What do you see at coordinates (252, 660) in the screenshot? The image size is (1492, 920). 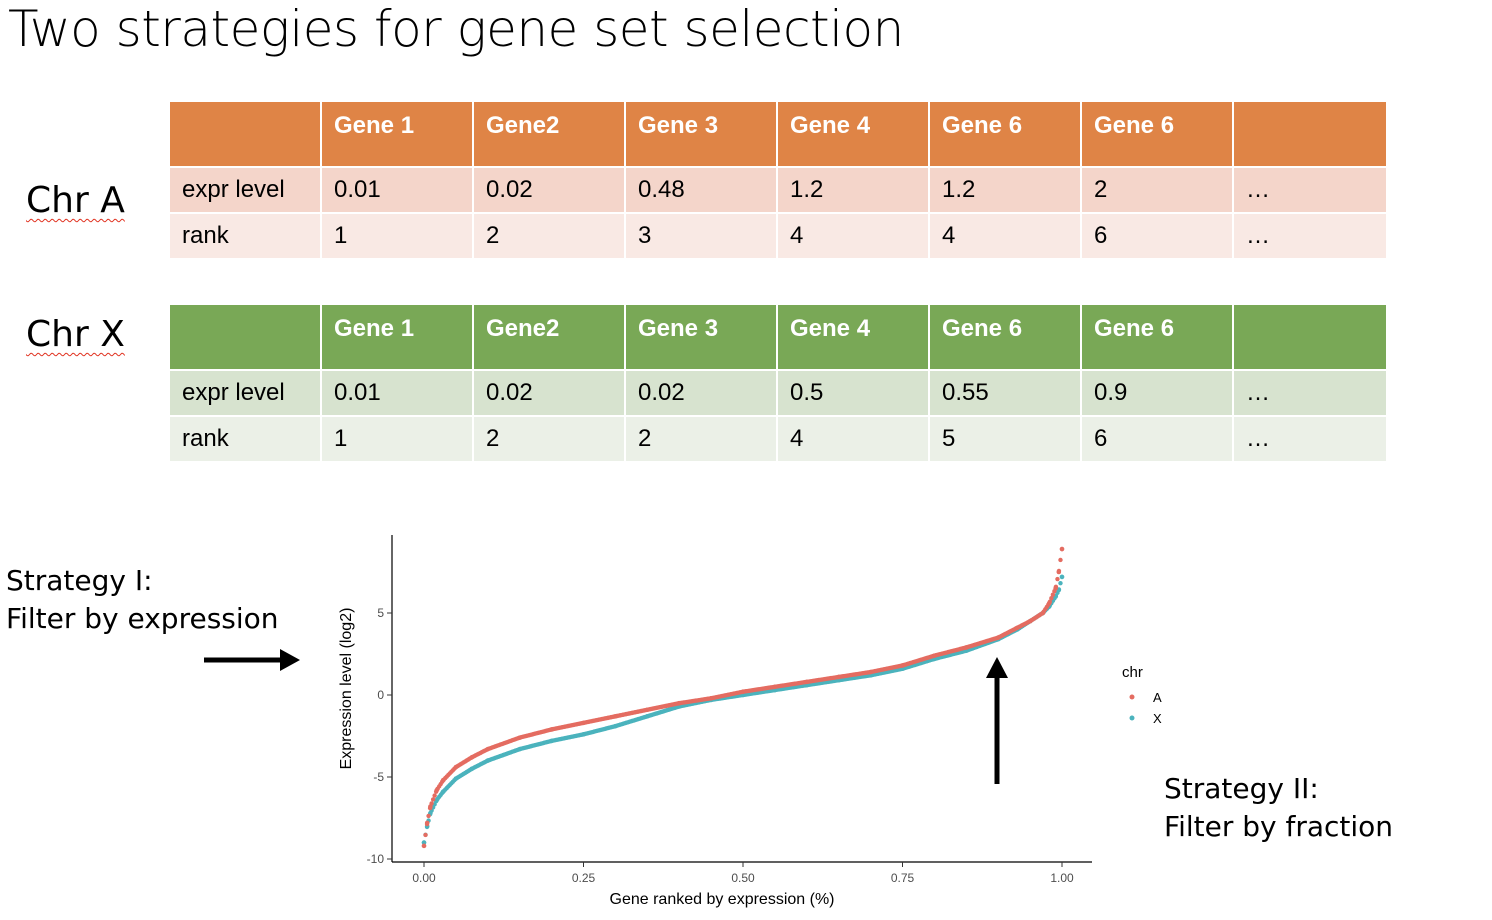 I see `right-arrow-icon` at bounding box center [252, 660].